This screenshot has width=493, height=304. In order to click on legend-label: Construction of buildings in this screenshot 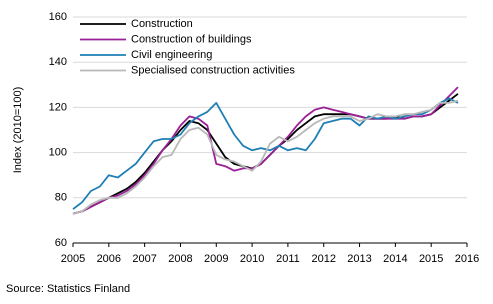, I will do `click(191, 39)`.